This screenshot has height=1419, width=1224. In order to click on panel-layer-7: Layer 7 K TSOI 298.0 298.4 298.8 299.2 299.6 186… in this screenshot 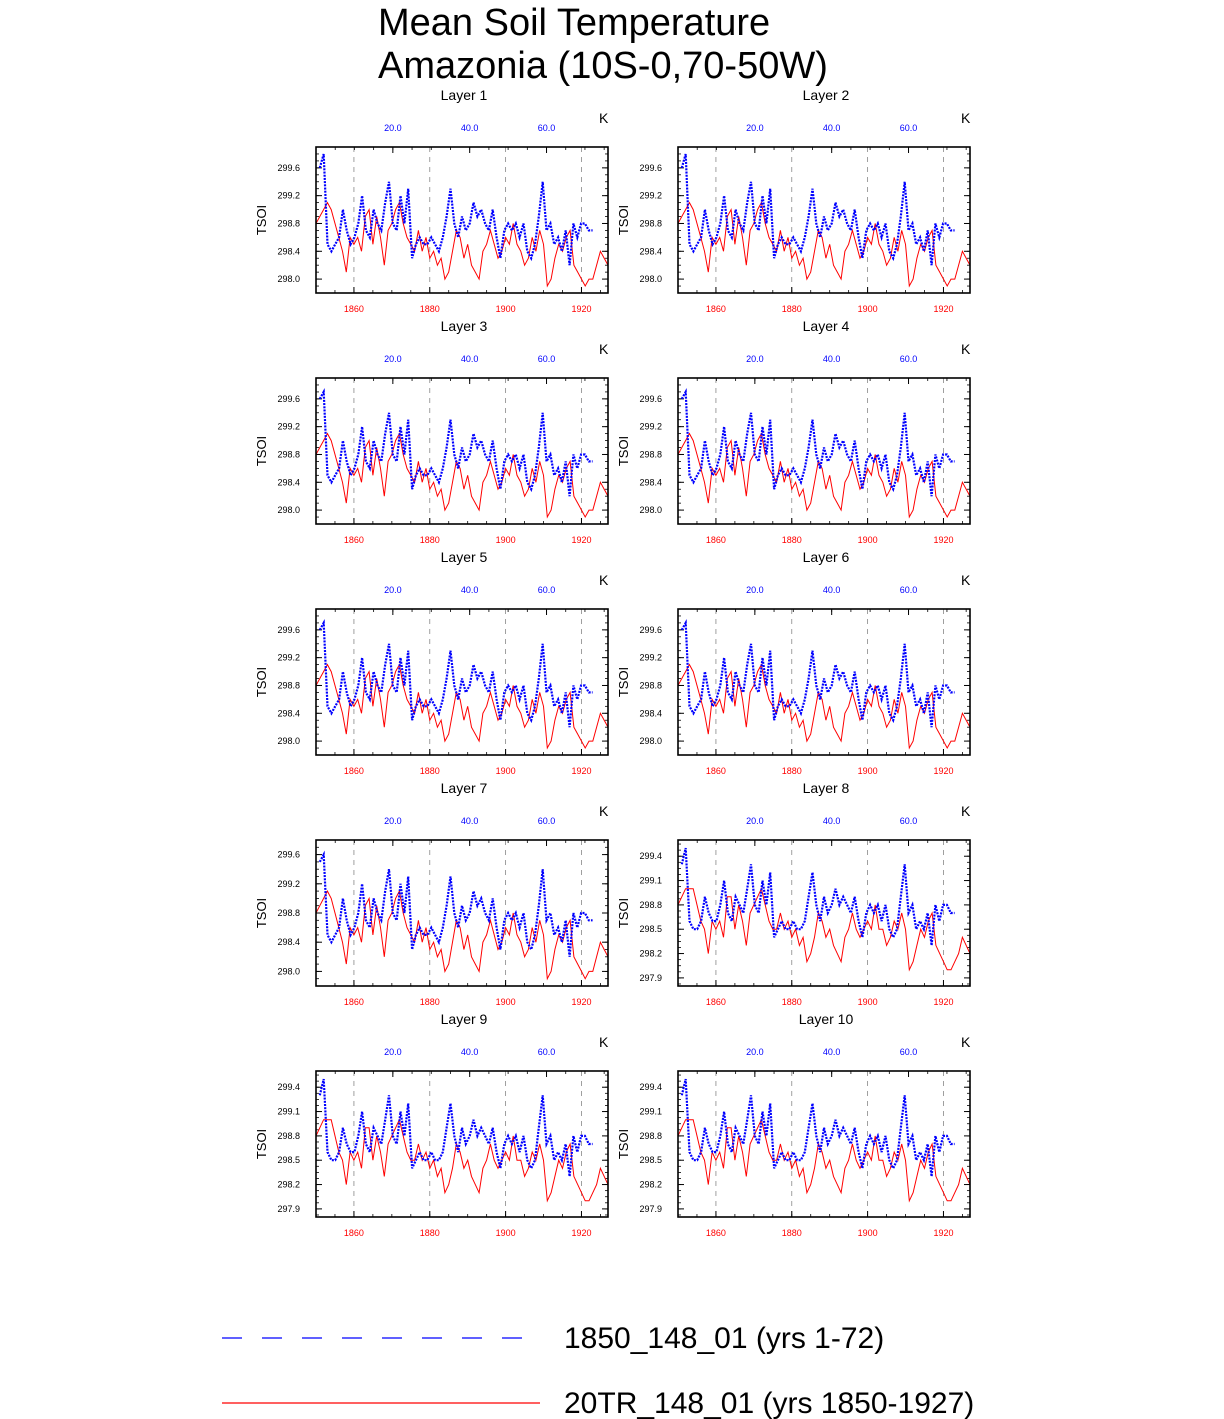, I will do `click(431, 893)`.